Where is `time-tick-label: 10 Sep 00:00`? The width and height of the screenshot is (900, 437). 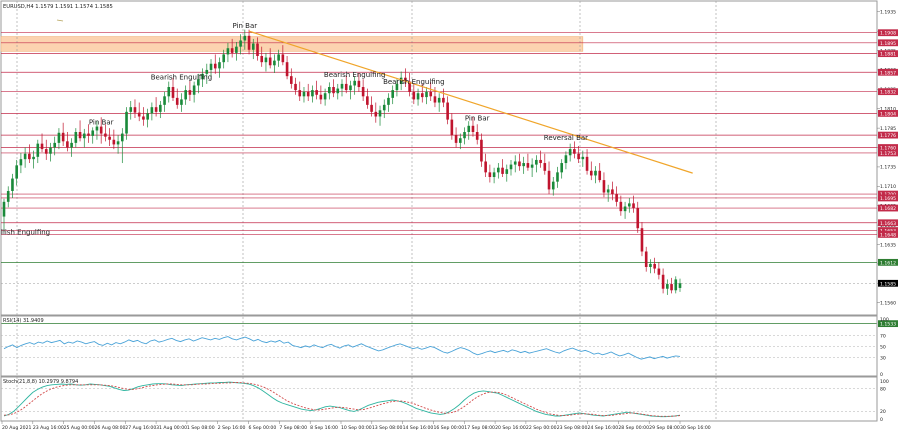 time-tick-label: 10 Sep 00:00 is located at coordinates (356, 428).